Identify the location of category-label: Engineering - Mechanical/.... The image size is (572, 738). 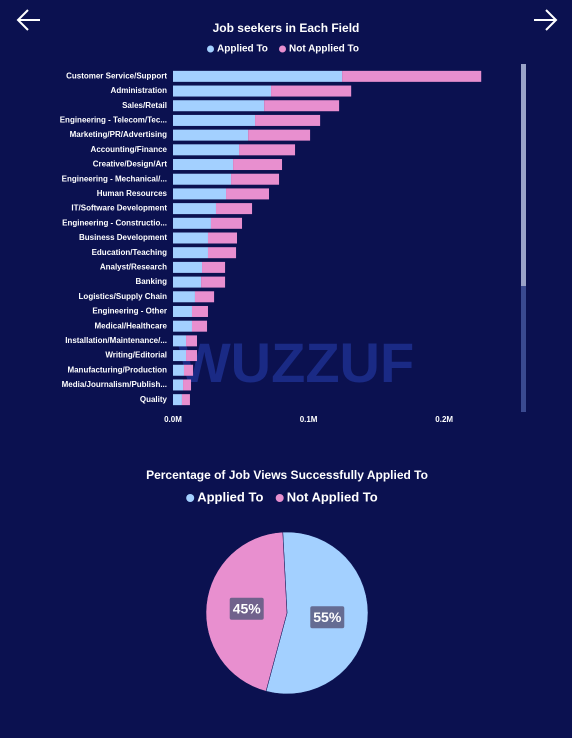
(114, 178).